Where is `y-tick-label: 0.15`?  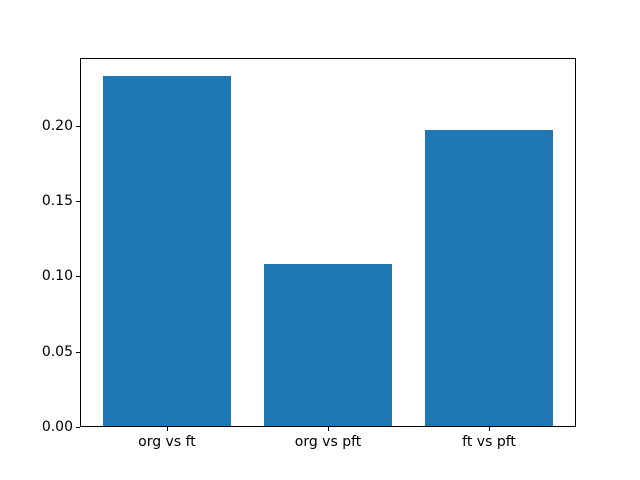
y-tick-label: 0.15 is located at coordinates (57, 201).